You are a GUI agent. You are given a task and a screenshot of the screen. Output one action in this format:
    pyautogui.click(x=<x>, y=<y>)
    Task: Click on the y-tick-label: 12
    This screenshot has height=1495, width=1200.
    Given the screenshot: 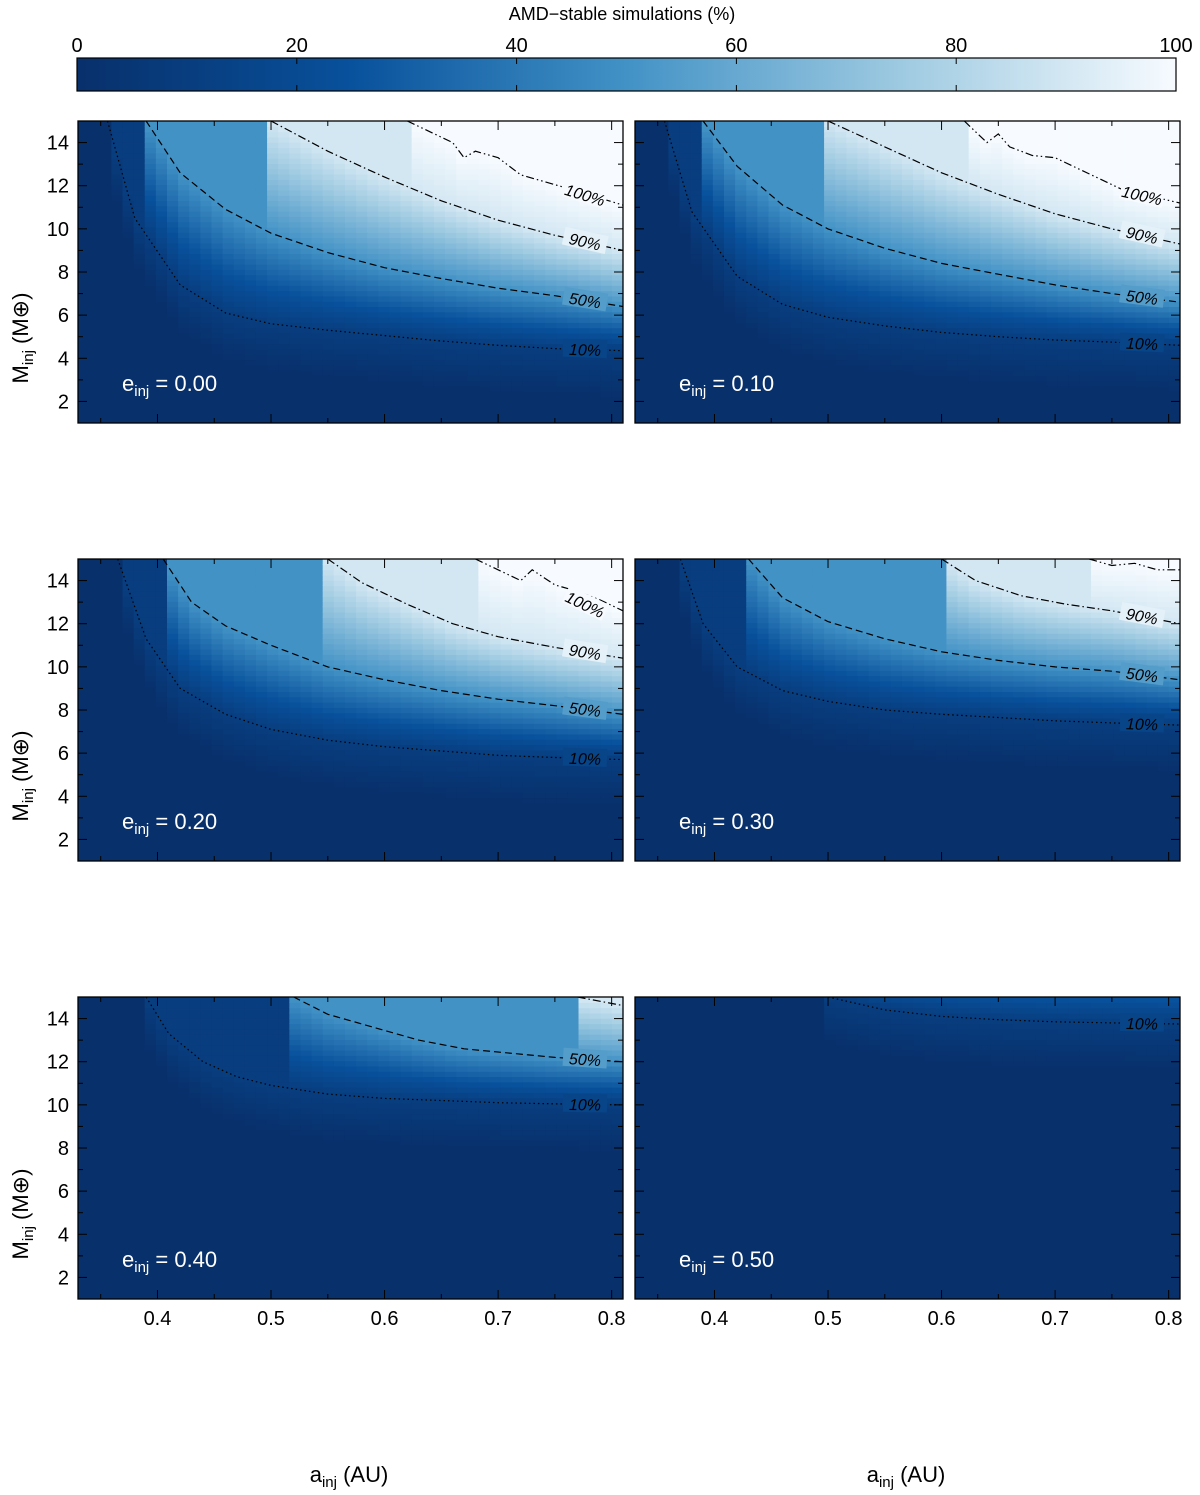 What is the action you would take?
    pyautogui.click(x=58, y=187)
    